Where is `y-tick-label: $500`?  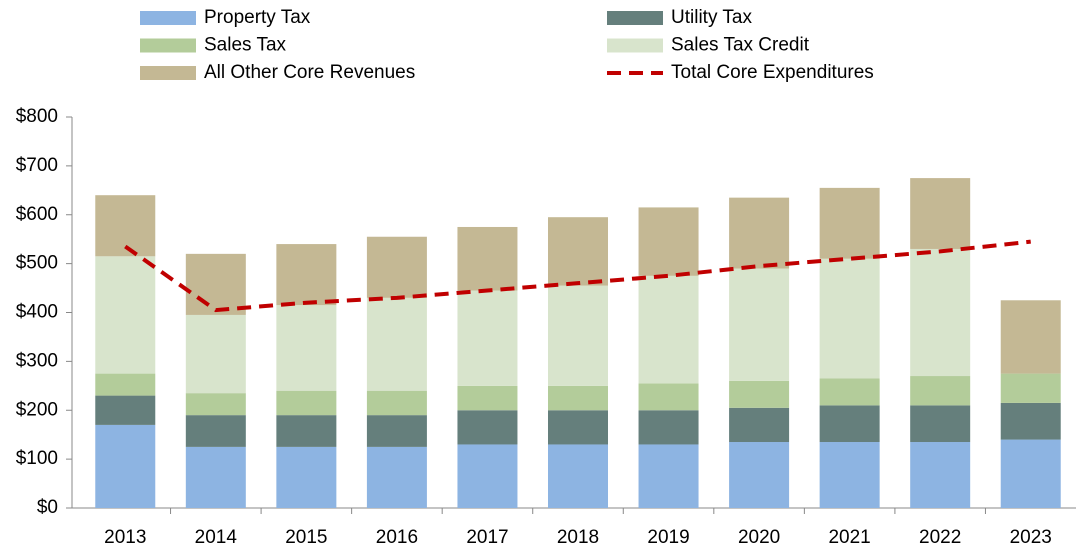
y-tick-label: $500 is located at coordinates (37, 263).